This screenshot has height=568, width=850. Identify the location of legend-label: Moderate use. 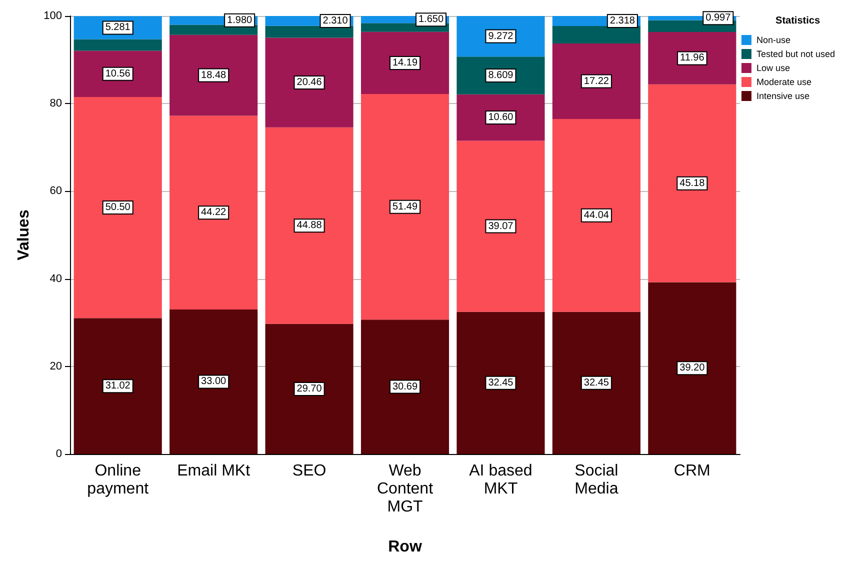
(784, 82).